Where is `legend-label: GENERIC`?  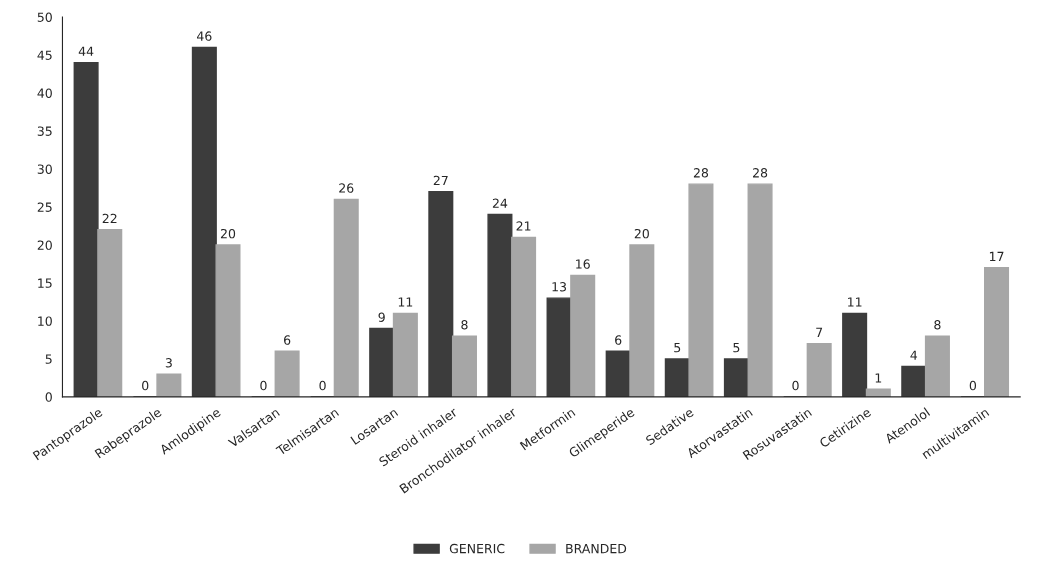
legend-label: GENERIC is located at coordinates (477, 548).